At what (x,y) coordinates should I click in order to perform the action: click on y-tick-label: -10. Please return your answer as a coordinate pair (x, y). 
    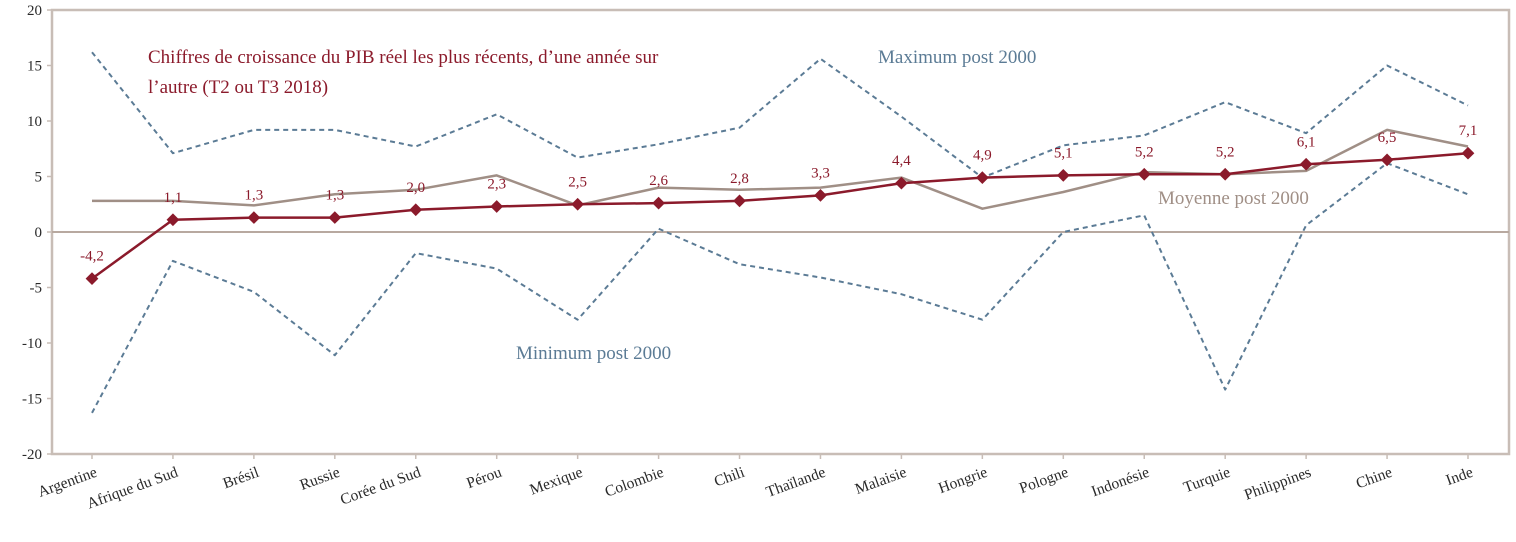
    Looking at the image, I should click on (32, 344).